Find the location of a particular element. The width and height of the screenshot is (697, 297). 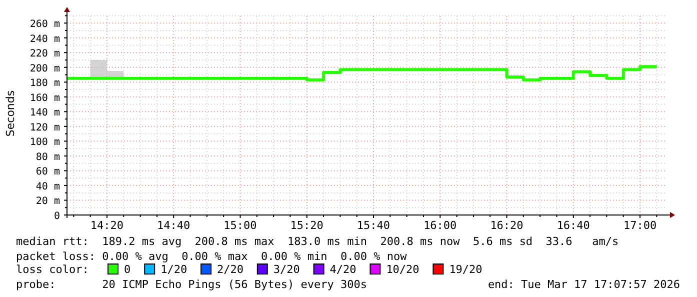

y-tick-label: 100 m is located at coordinates (45, 142).